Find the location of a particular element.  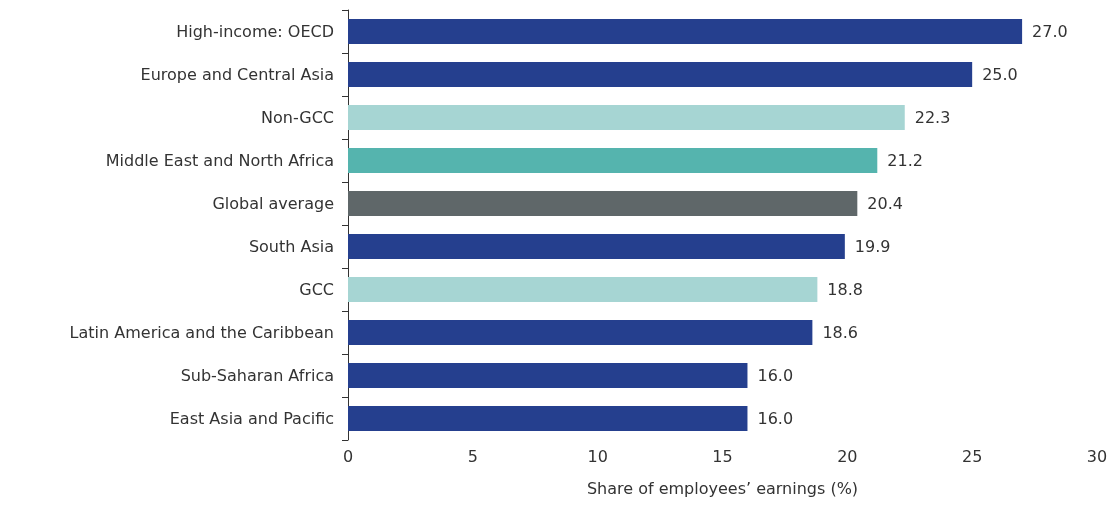

data-label: 22.3 is located at coordinates (932, 117).